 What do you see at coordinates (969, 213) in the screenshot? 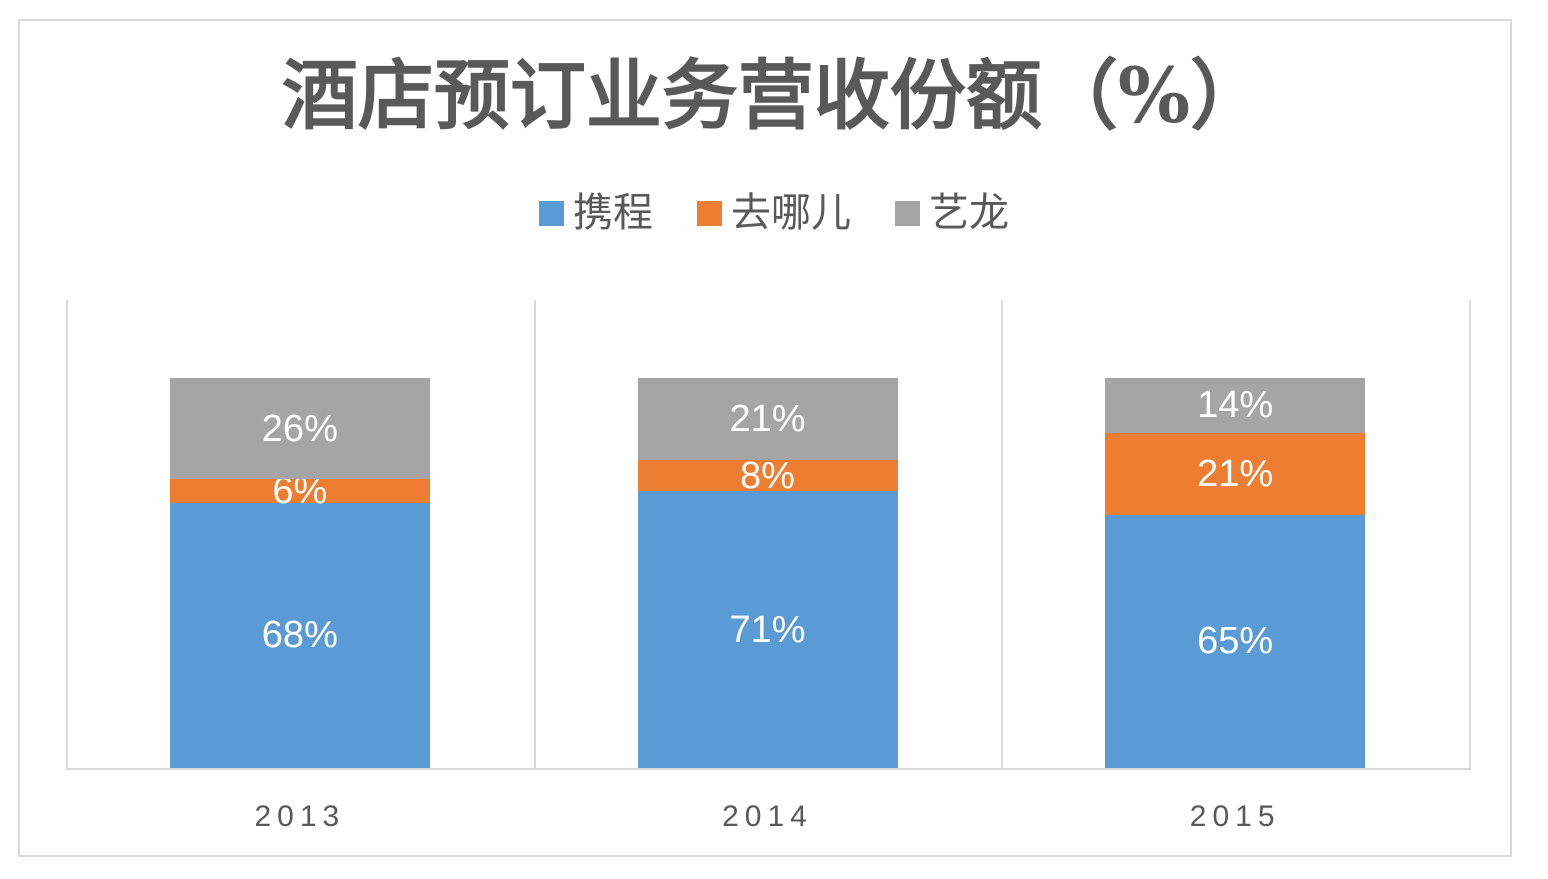
I see `legend-label-elong: 艺龙` at bounding box center [969, 213].